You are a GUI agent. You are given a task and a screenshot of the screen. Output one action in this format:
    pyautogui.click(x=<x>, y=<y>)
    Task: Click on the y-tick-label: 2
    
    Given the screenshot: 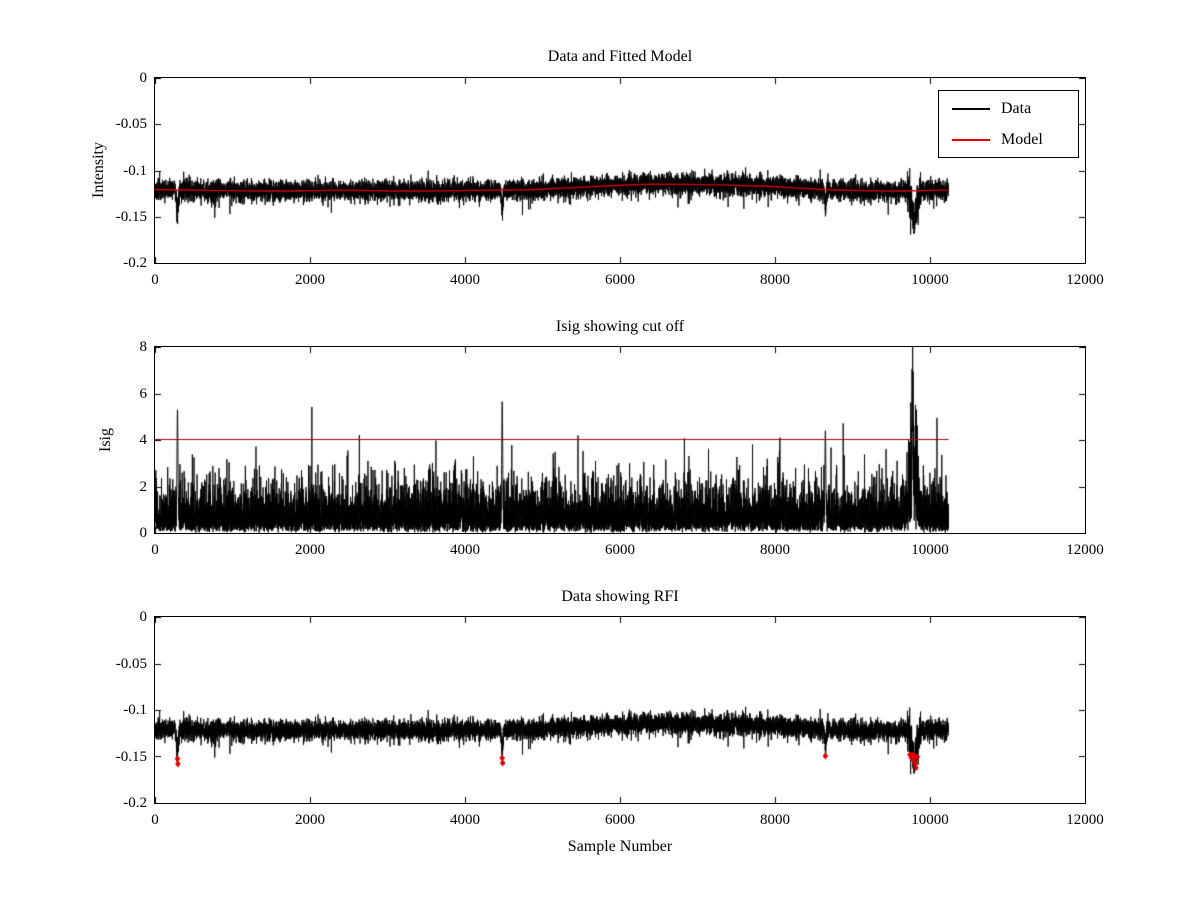 What is the action you would take?
    pyautogui.click(x=143, y=486)
    